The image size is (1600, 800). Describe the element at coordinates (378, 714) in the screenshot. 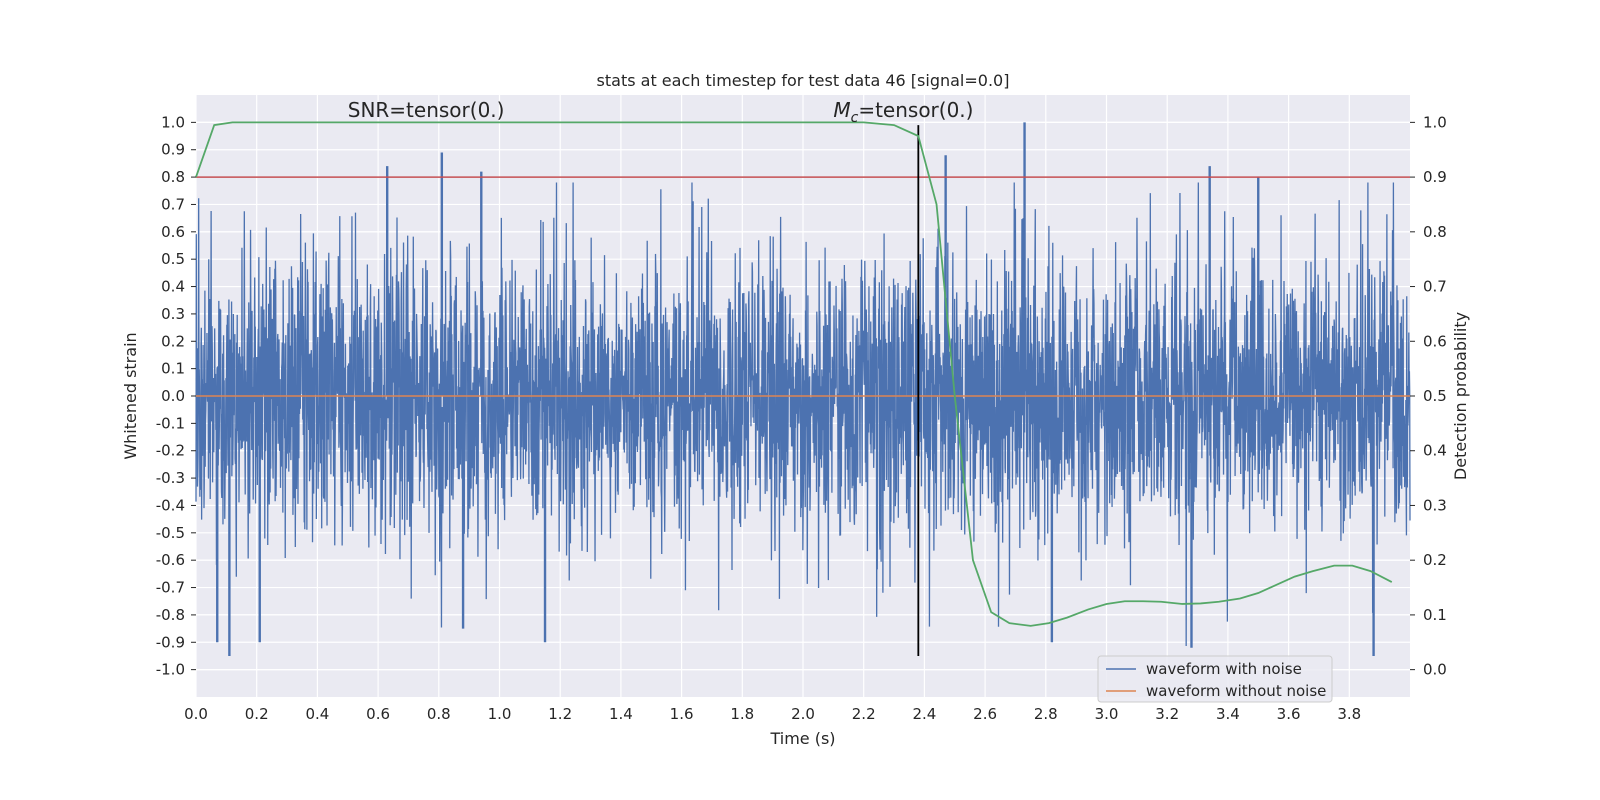

I see `x-tick-label: 0.6` at that location.